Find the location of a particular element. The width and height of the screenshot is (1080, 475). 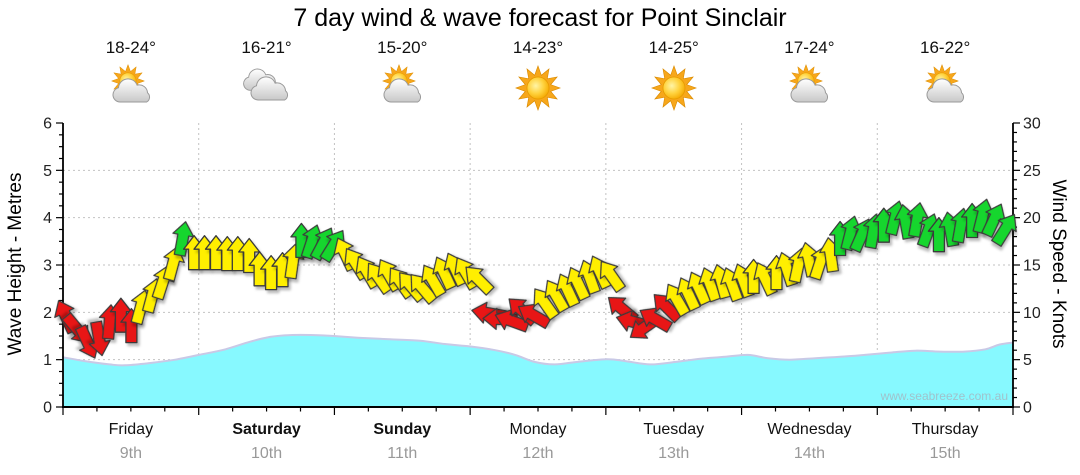

day-label: Friday is located at coordinates (131, 429).